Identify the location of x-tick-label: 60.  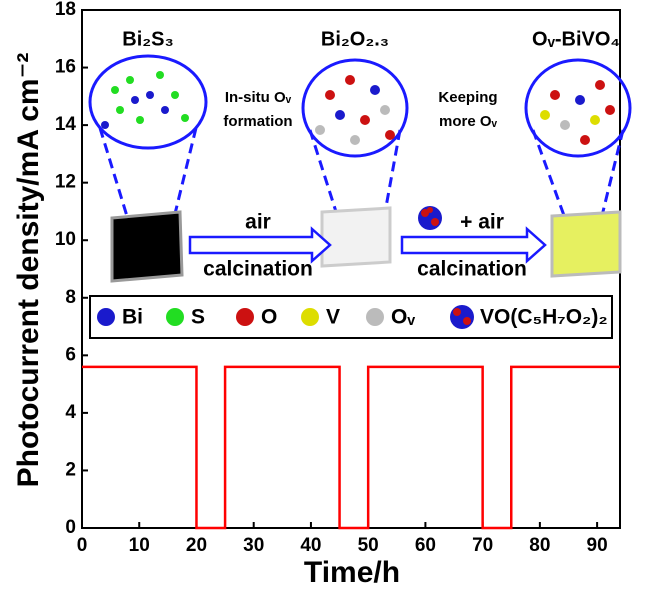
(425, 545).